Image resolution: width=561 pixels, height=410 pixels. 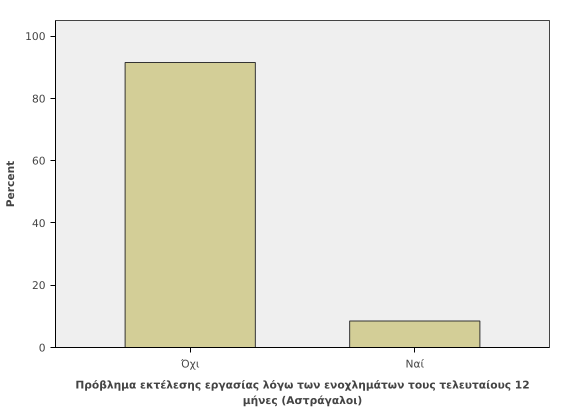 I want to click on y-tick-label: 60, so click(x=39, y=161).